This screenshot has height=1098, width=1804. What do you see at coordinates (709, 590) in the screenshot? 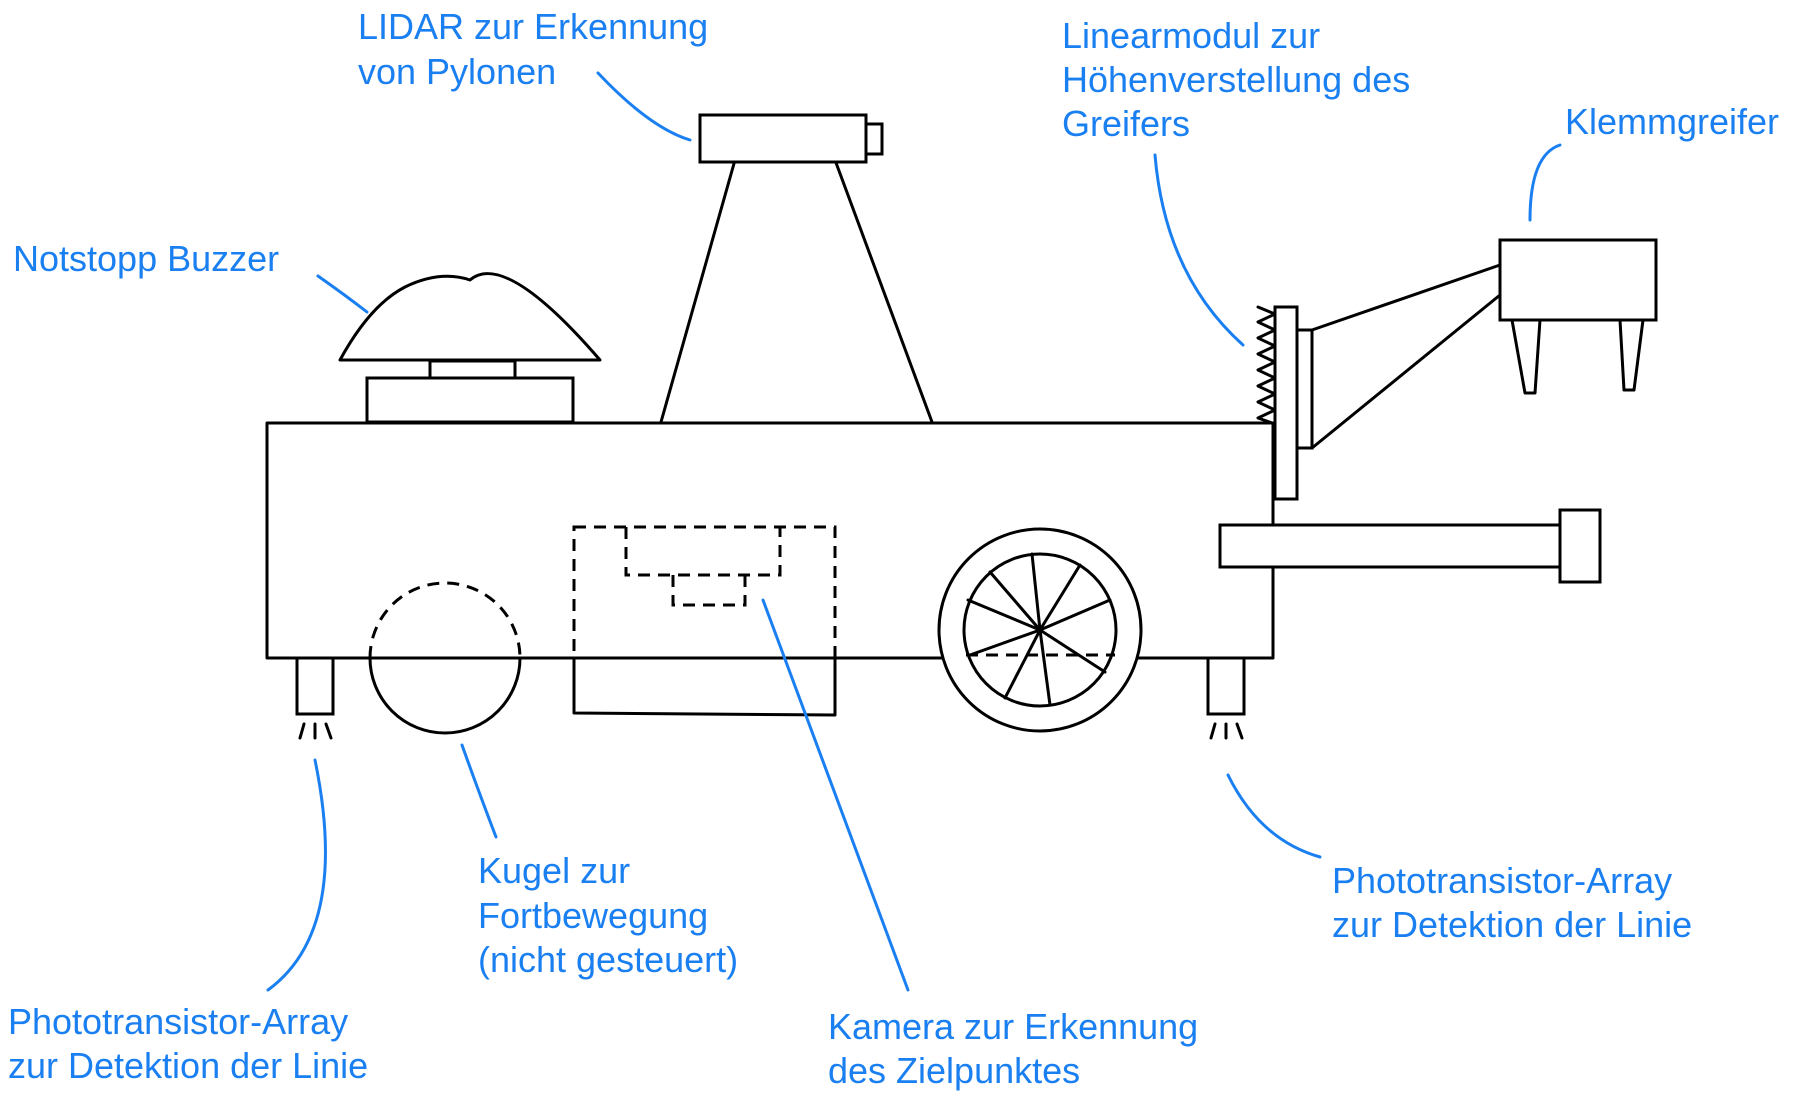
I see `camera-lens-hidden` at bounding box center [709, 590].